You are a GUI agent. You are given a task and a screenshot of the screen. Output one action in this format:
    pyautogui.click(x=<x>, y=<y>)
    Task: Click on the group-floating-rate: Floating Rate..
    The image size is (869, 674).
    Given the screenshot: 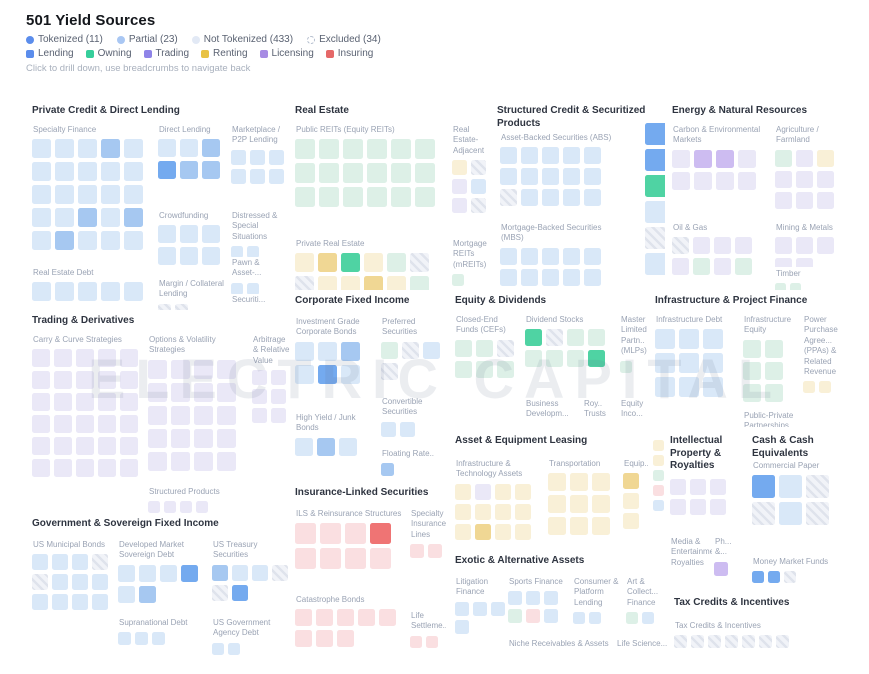 What is the action you would take?
    pyautogui.click(x=413, y=464)
    